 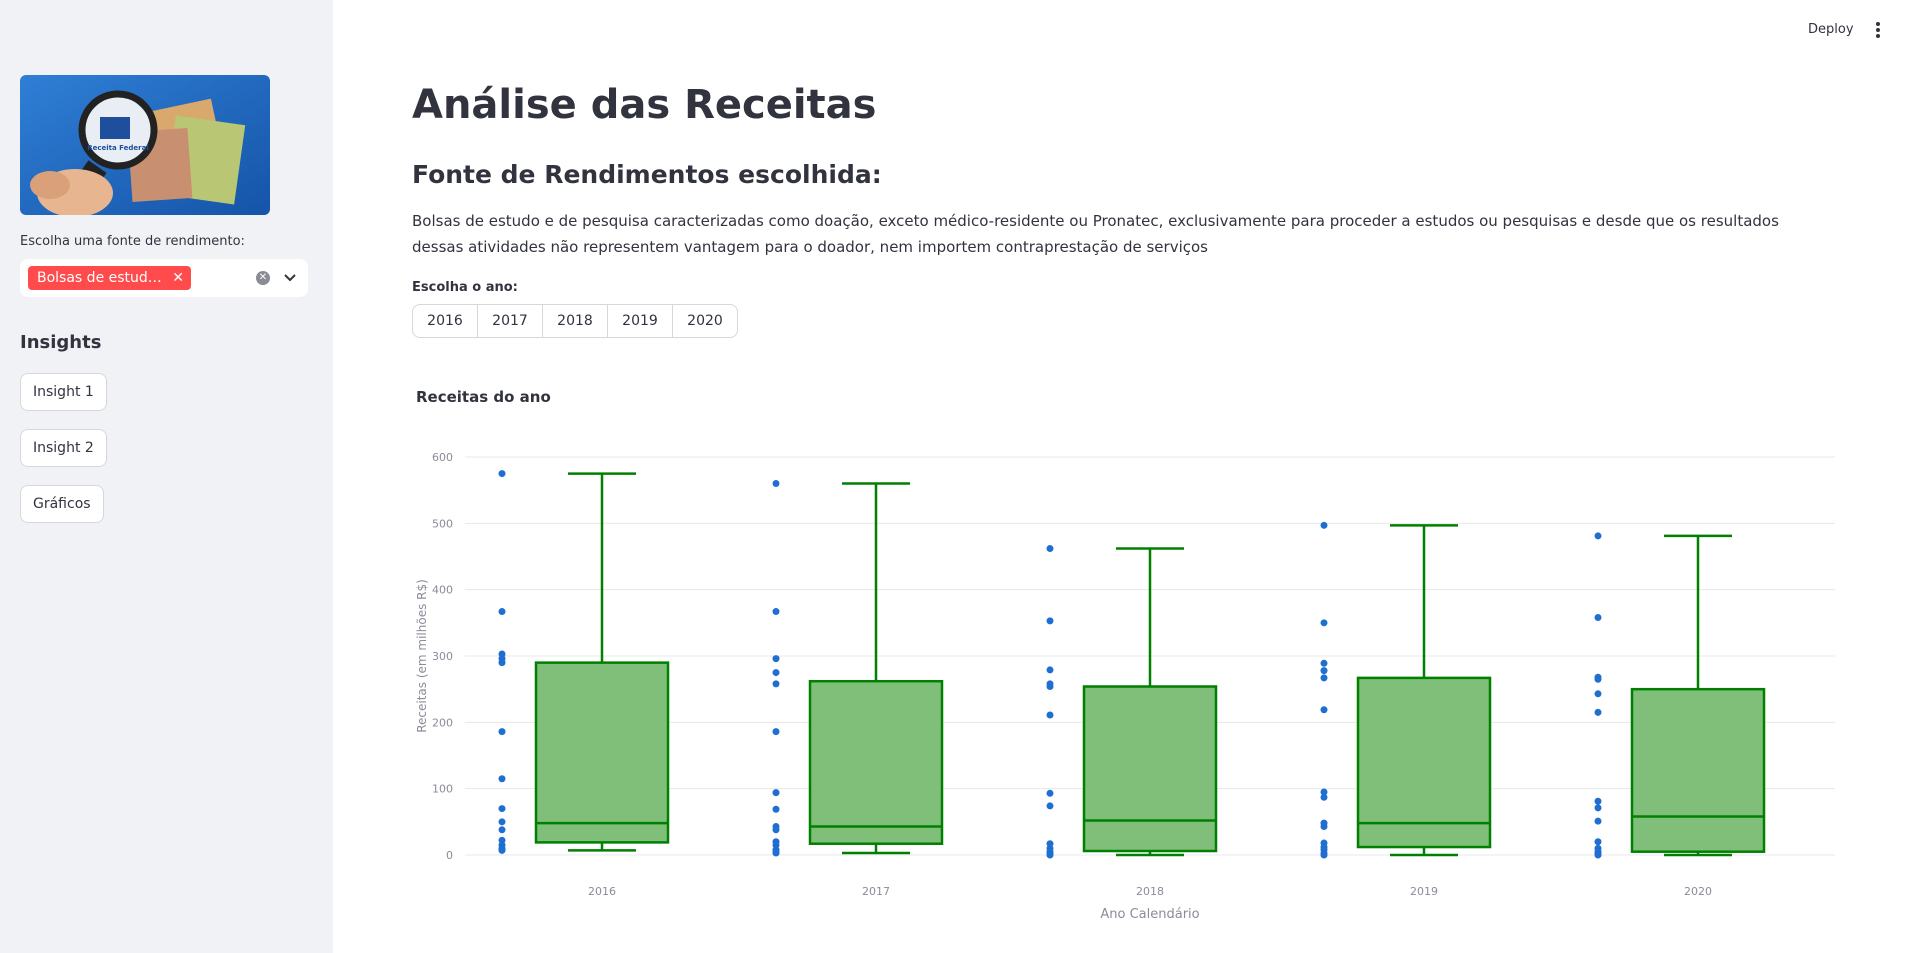 I want to click on income-source-subtitle: Fonte de Rendimentos escolhida:, so click(x=647, y=174).